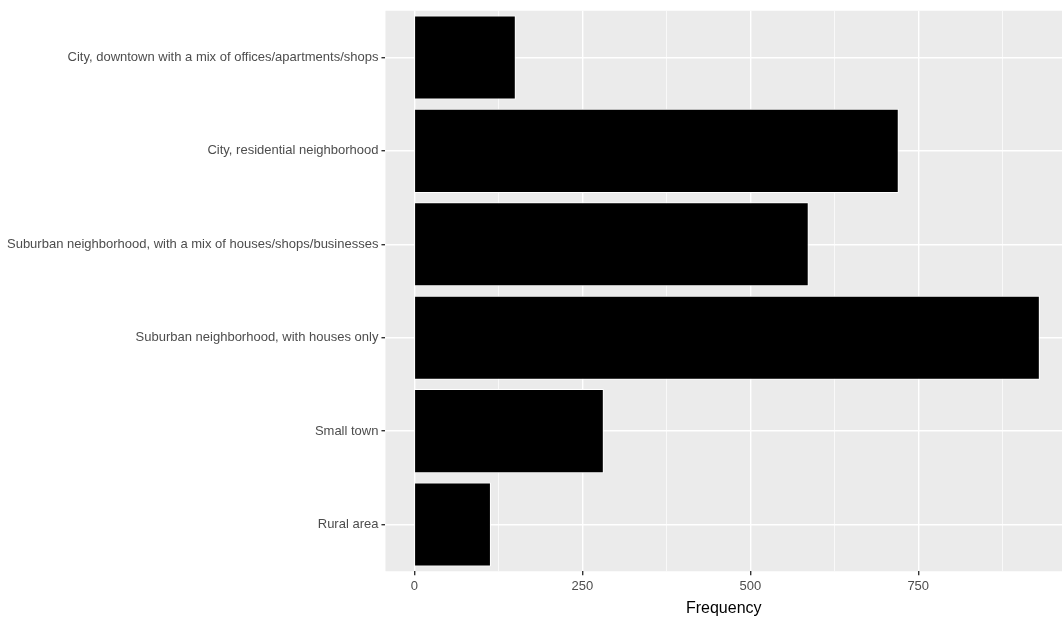  Describe the element at coordinates (223, 57) in the screenshot. I see `y-tick-label: City, downtown with a mix of offices/apartments/shops` at that location.